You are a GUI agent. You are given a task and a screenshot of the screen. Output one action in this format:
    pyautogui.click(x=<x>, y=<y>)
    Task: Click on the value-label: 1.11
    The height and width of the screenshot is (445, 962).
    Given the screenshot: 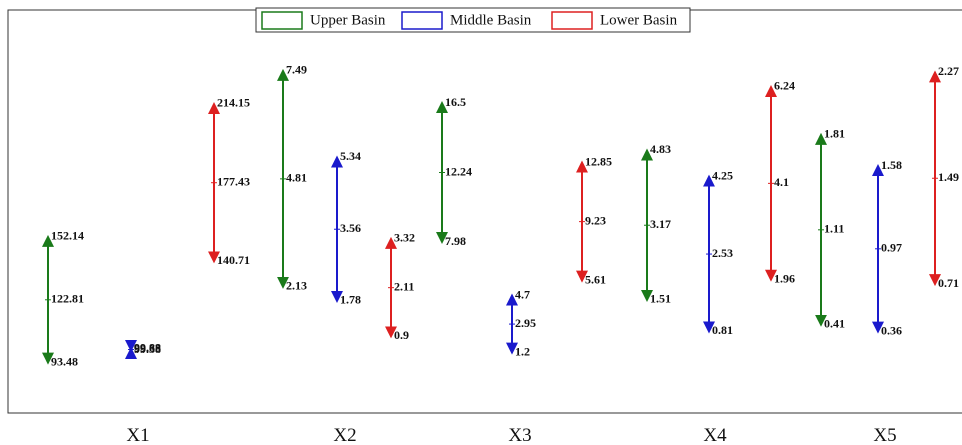 What is the action you would take?
    pyautogui.click(x=834, y=229)
    